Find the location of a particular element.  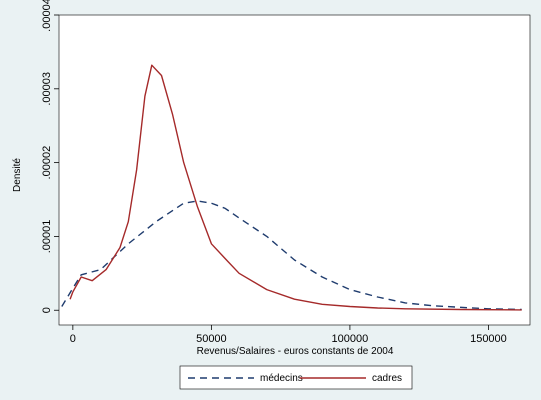

x-tick-label: 150000 is located at coordinates (488, 339).